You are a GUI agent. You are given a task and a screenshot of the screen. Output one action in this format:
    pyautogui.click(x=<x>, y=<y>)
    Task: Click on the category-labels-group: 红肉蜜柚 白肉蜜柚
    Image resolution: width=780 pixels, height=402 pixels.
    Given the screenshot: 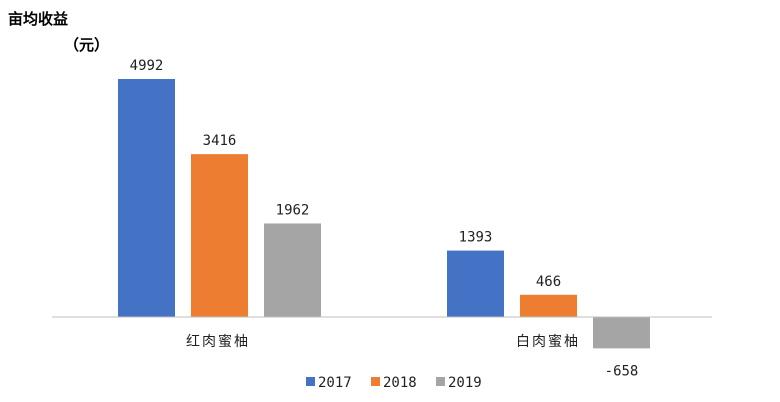 What is the action you would take?
    pyautogui.click(x=383, y=342)
    